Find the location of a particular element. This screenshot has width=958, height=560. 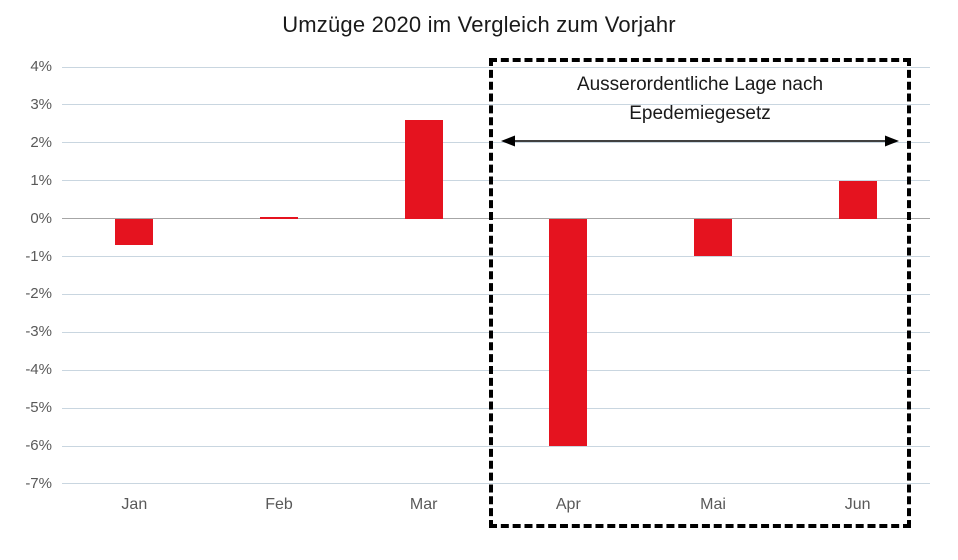

x-tick-label: Jan is located at coordinates (134, 504).